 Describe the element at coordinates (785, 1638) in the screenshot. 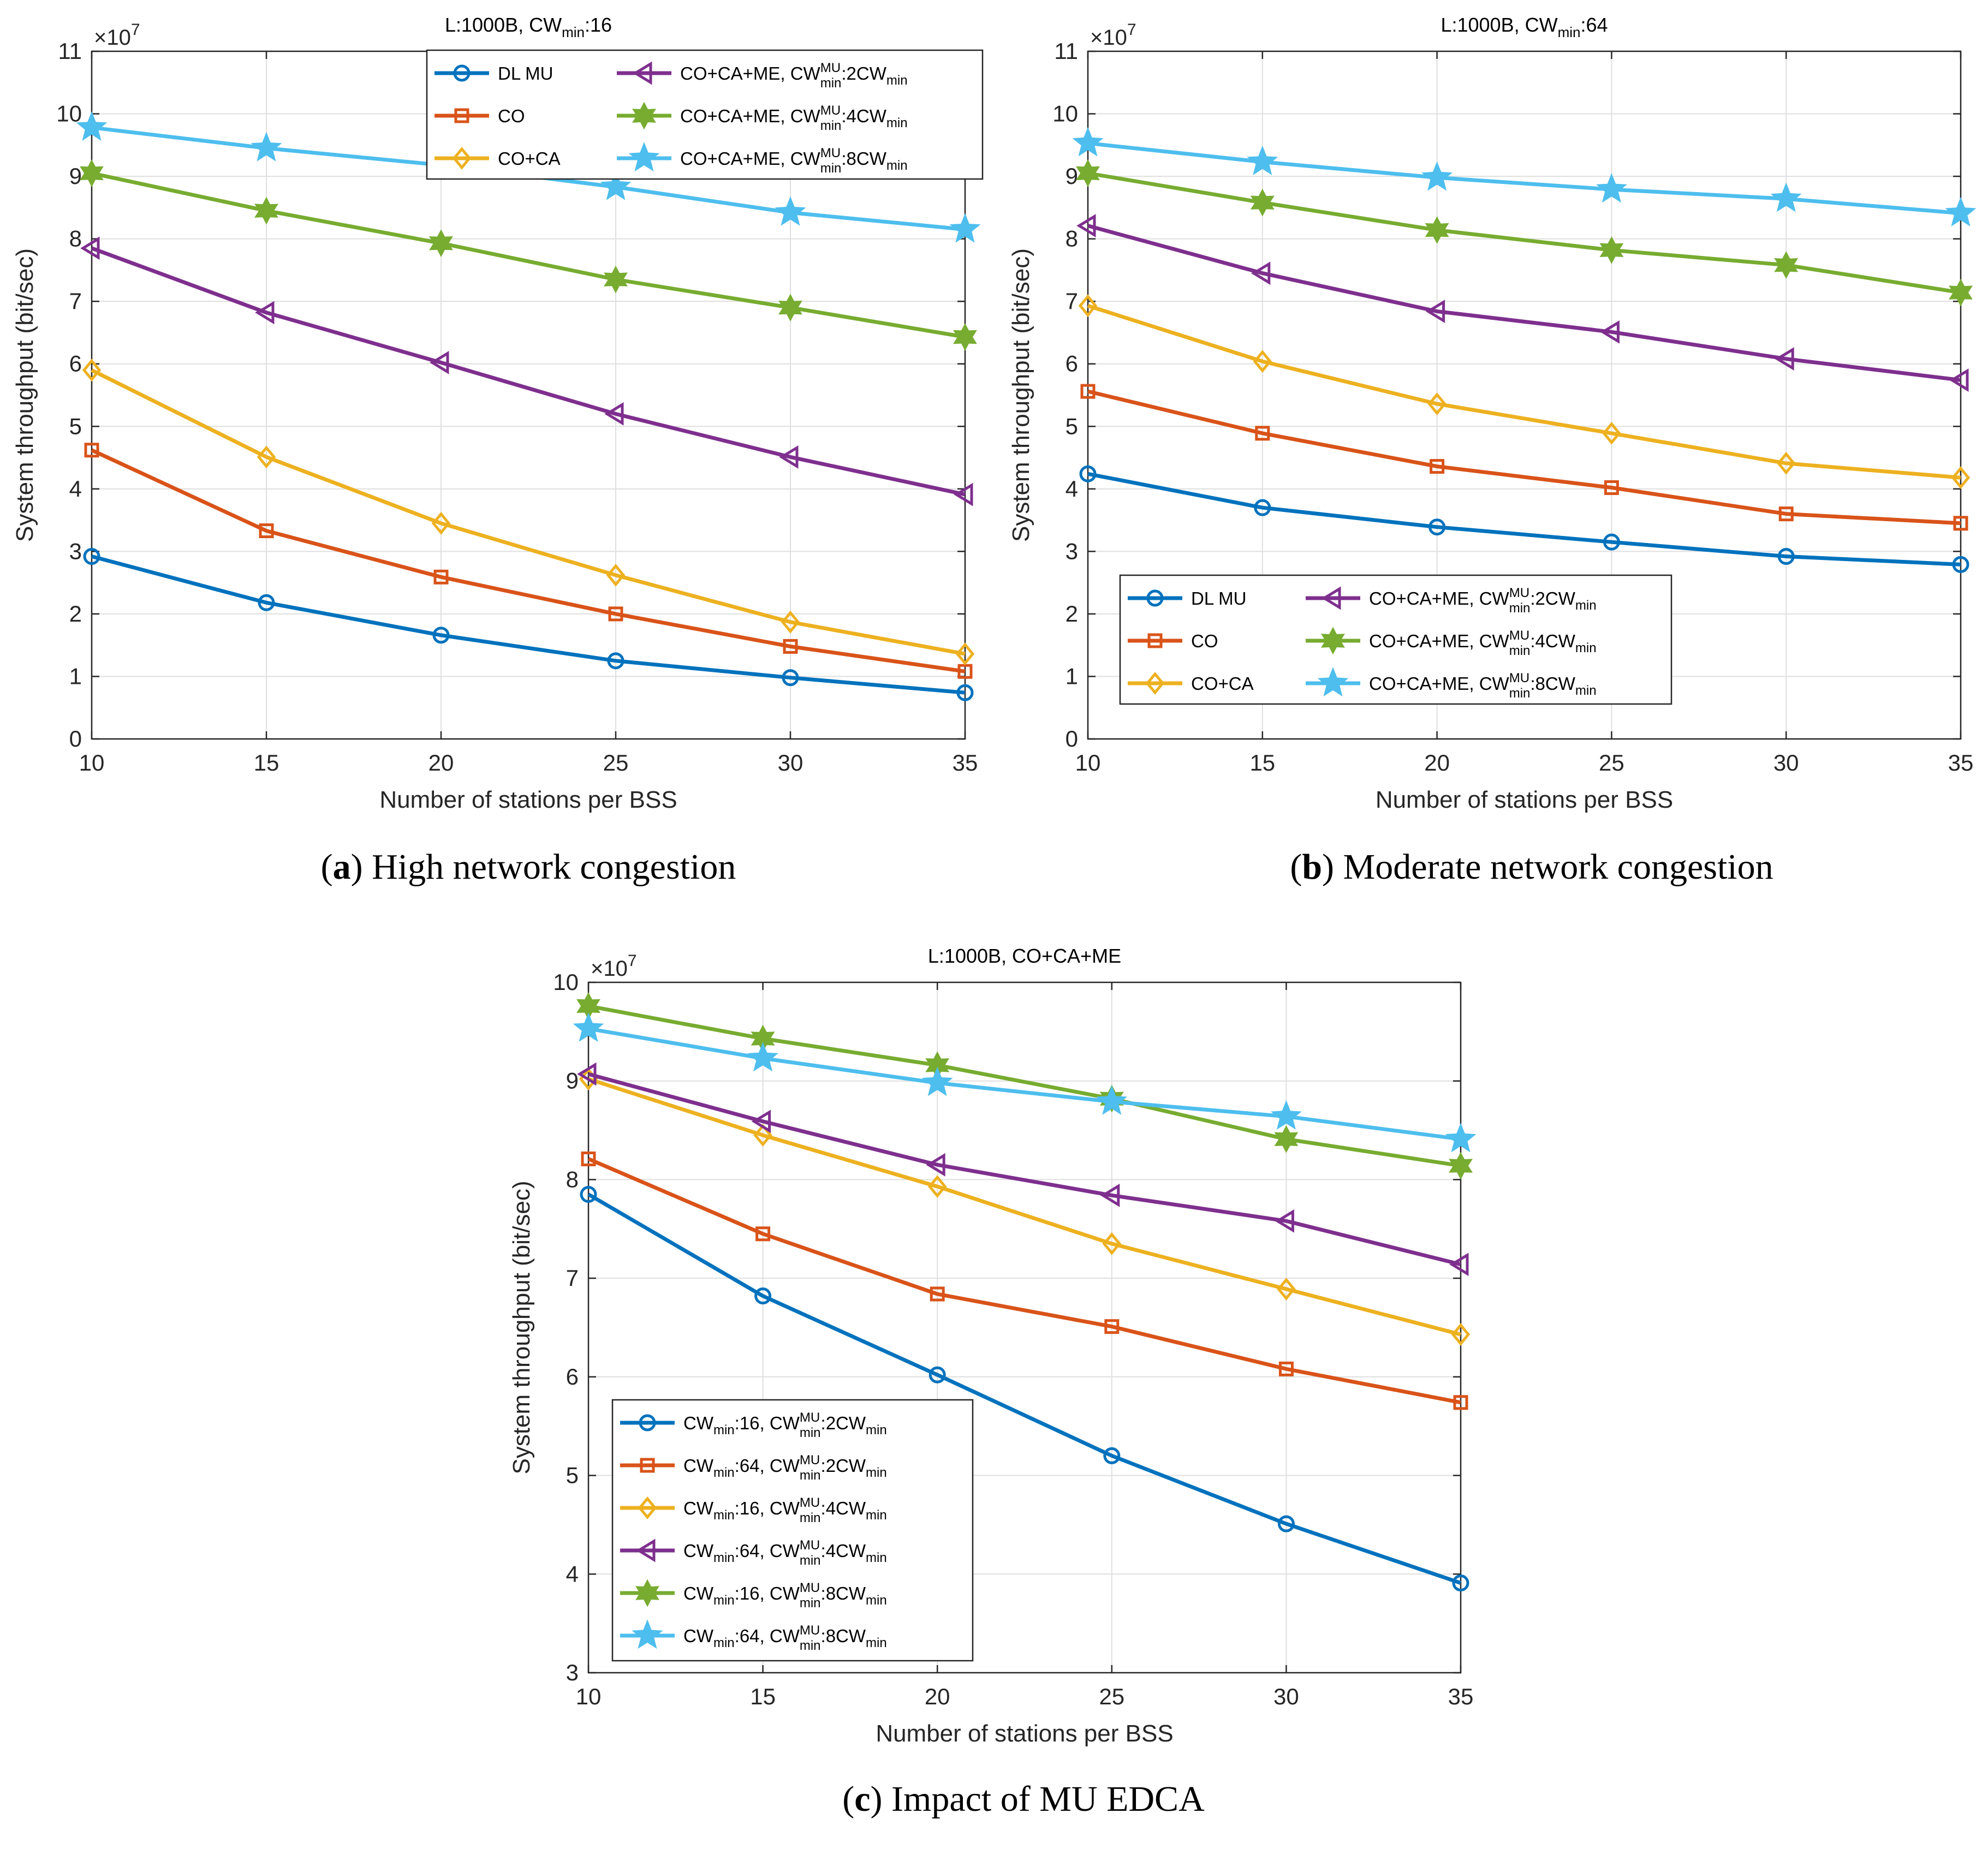

I see `legend-label: CWmin:64, CWMU min:8CWmin` at that location.